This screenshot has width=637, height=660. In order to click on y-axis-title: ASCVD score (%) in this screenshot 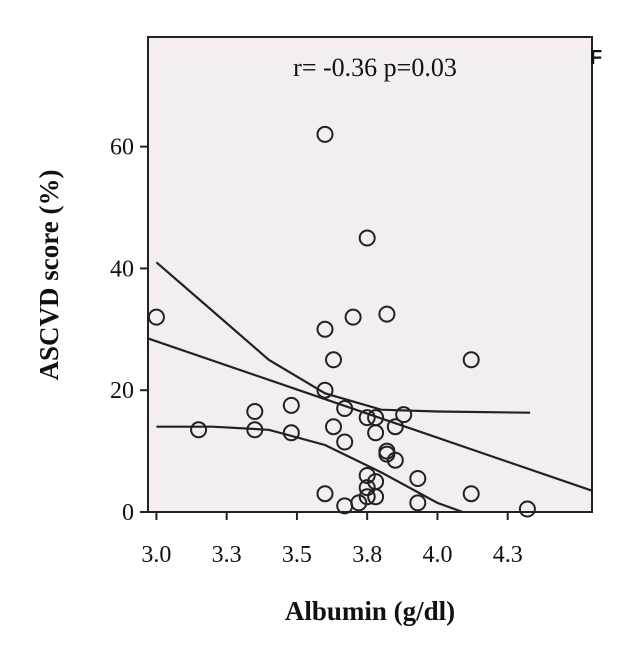, I will do `click(49, 275)`.